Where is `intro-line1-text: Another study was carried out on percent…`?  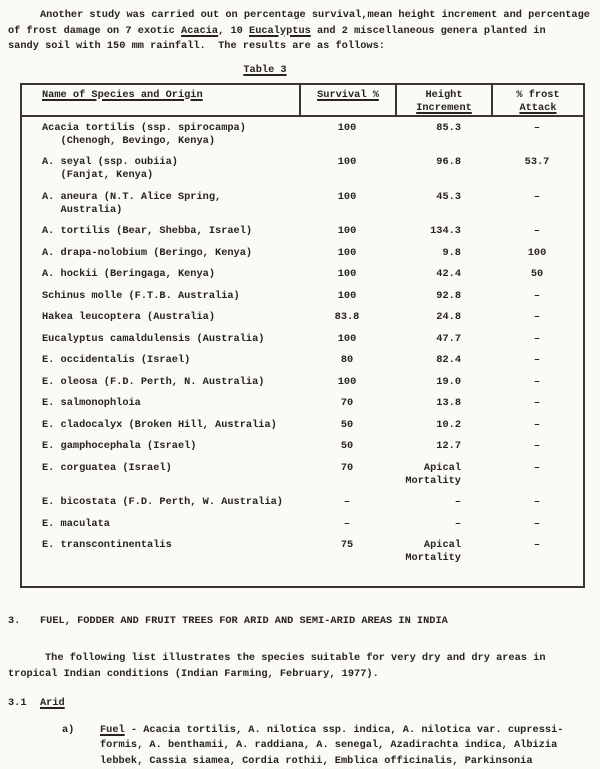
intro-line1-text: Another study was carried out on percent… is located at coordinates (315, 15).